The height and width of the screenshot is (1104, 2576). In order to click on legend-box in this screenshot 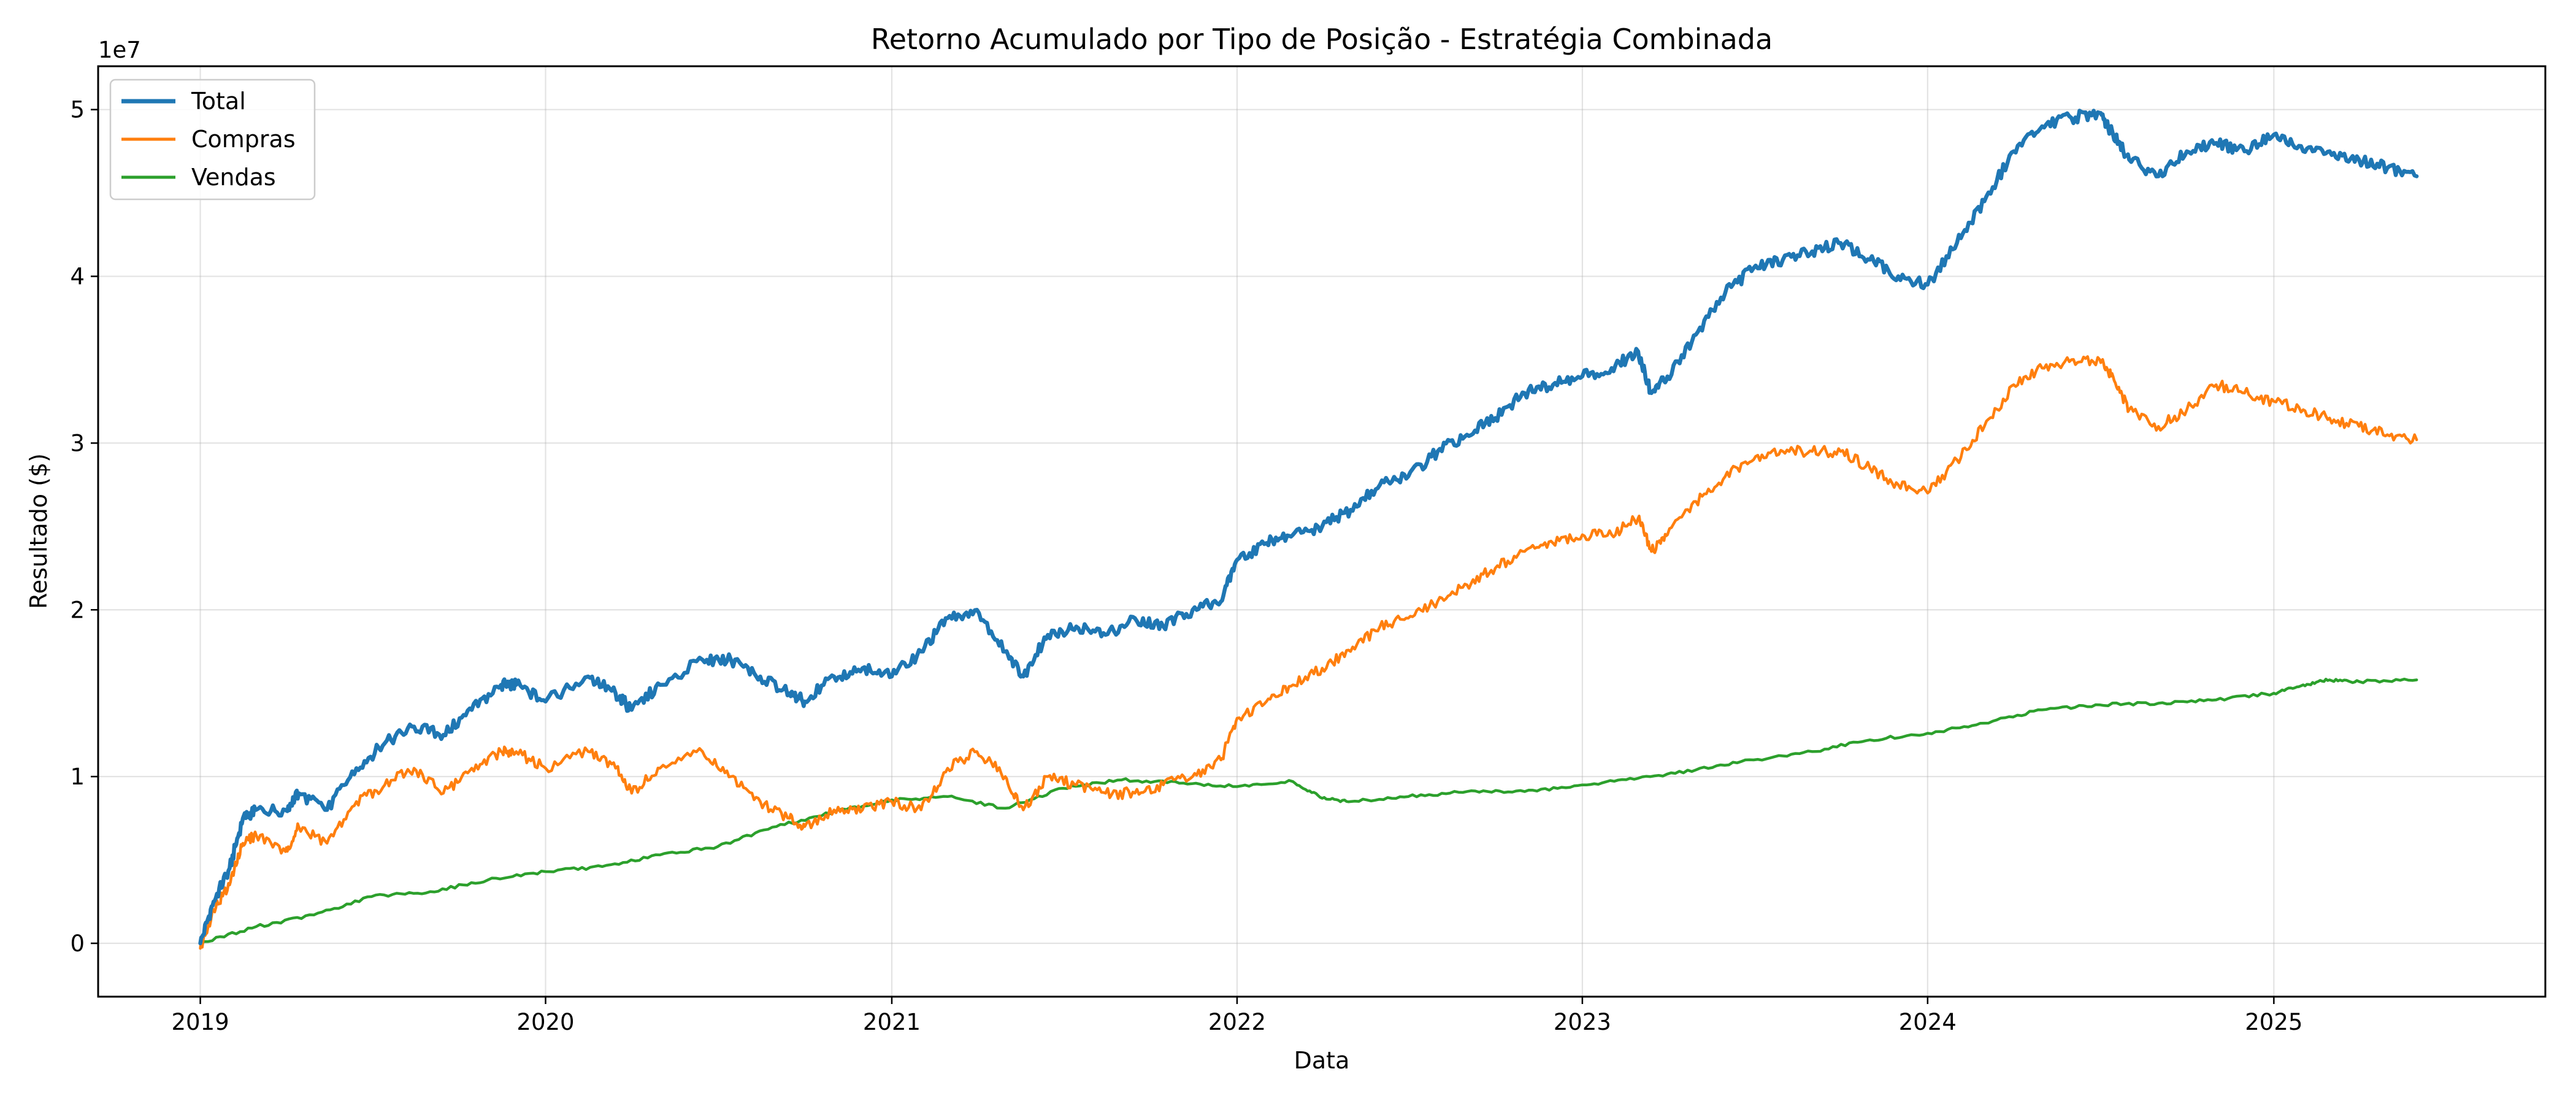, I will do `click(212, 140)`.